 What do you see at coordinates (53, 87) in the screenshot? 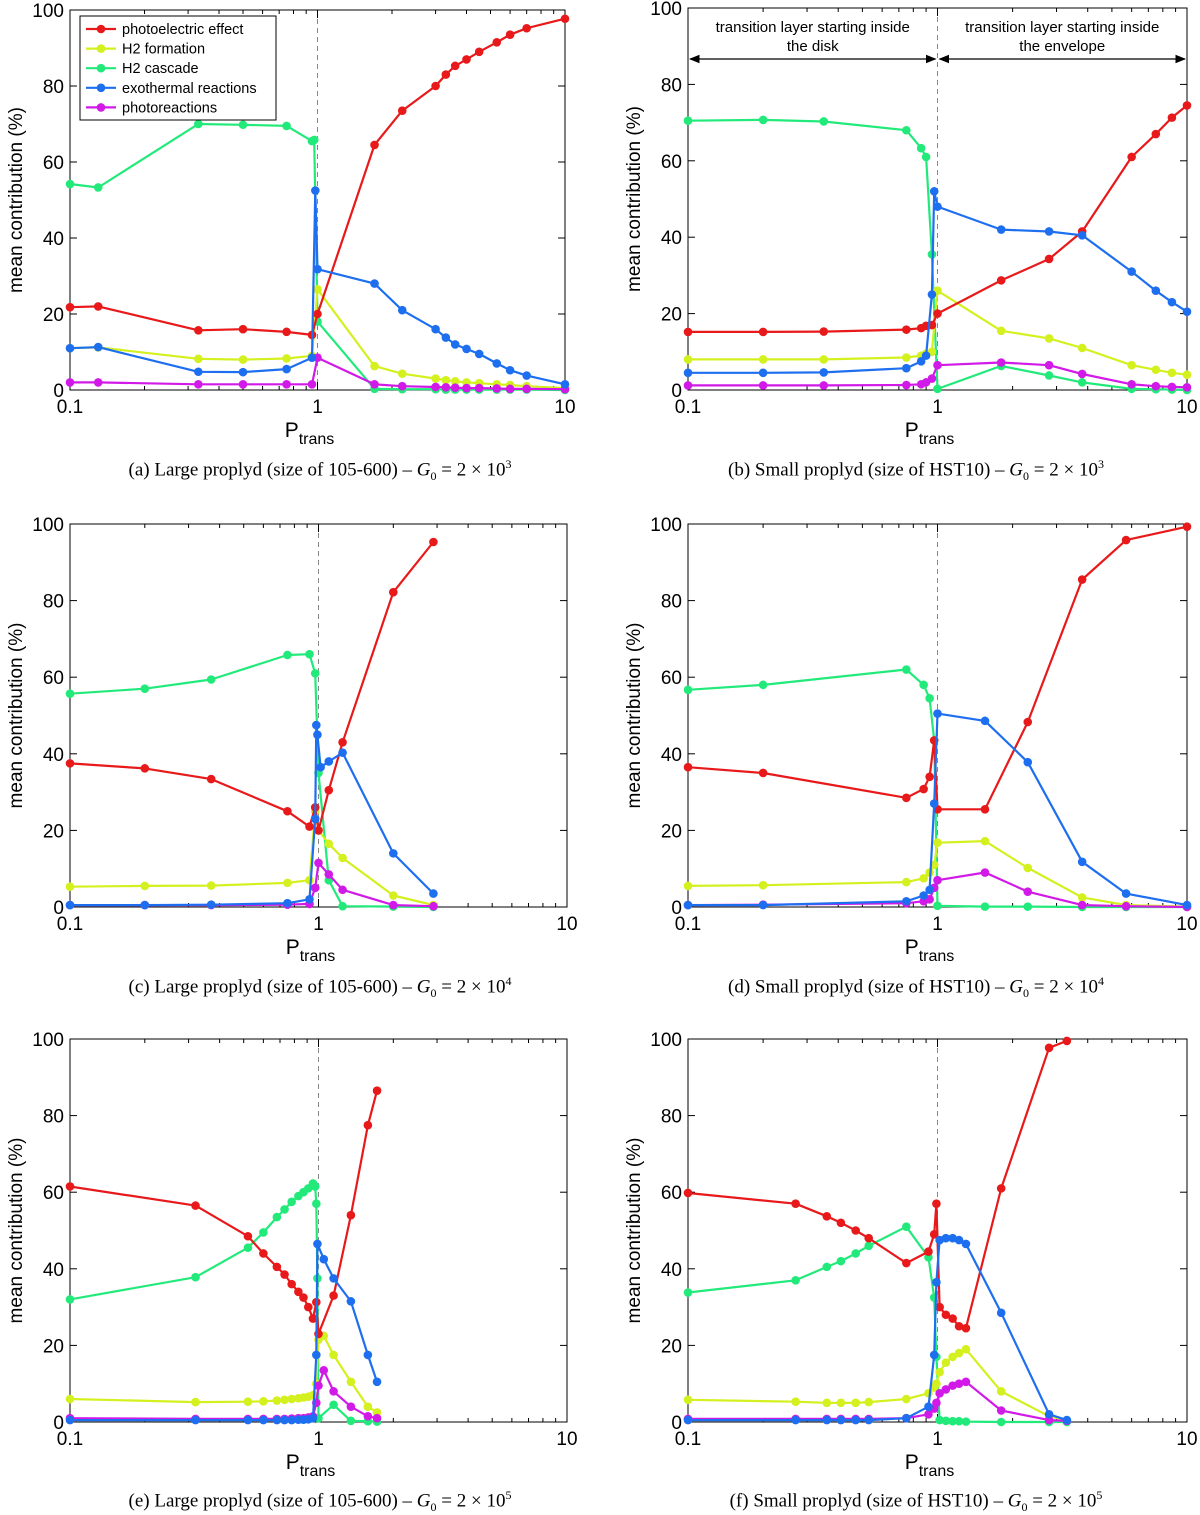
I see `y-tick-label: 80` at bounding box center [53, 87].